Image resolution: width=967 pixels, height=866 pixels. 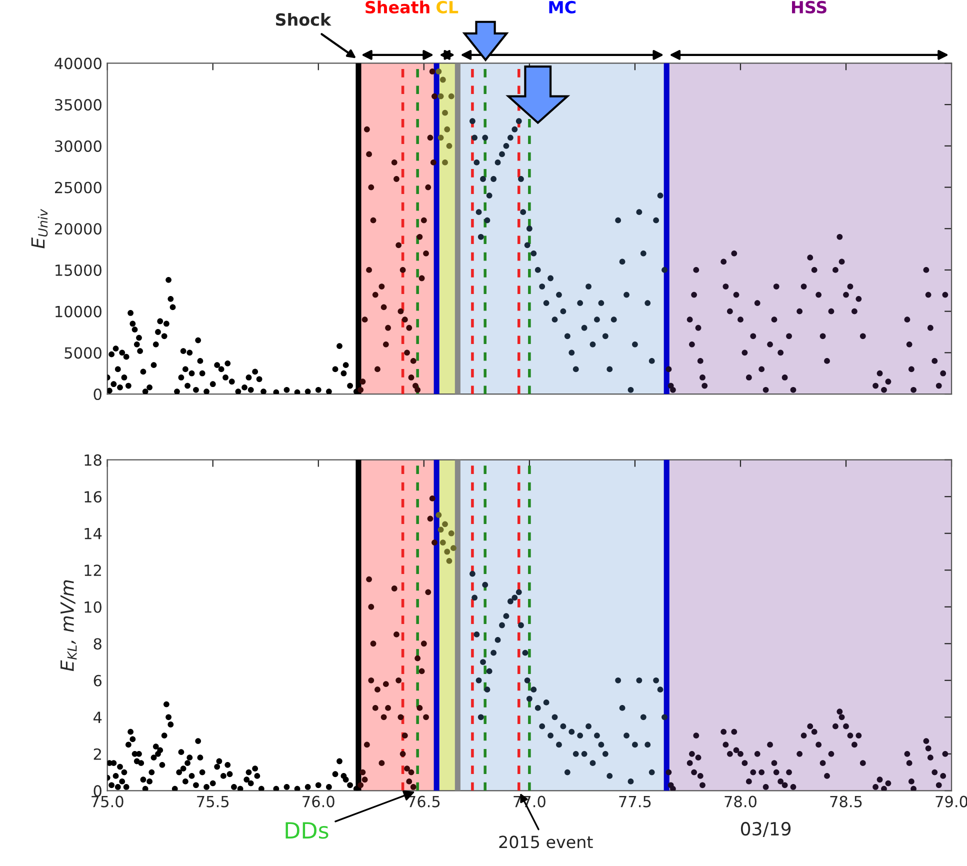 What do you see at coordinates (740, 802) in the screenshot?
I see `x-tick-label: 78.0` at bounding box center [740, 802].